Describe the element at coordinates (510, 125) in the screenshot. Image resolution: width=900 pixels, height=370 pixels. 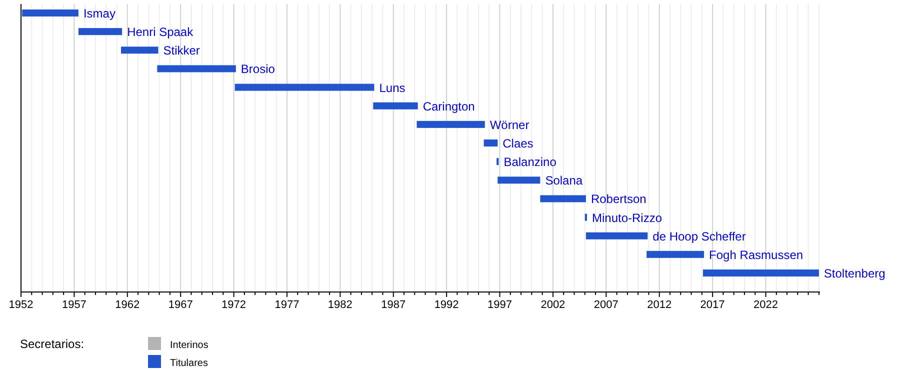
I see `y-tick-label: Wörner` at that location.